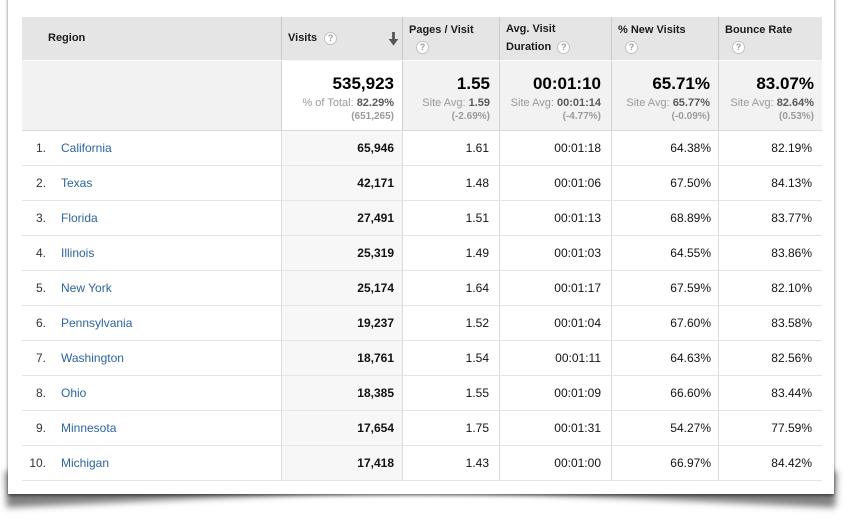  What do you see at coordinates (341, 393) in the screenshot?
I see `visits-cell: 18,385` at bounding box center [341, 393].